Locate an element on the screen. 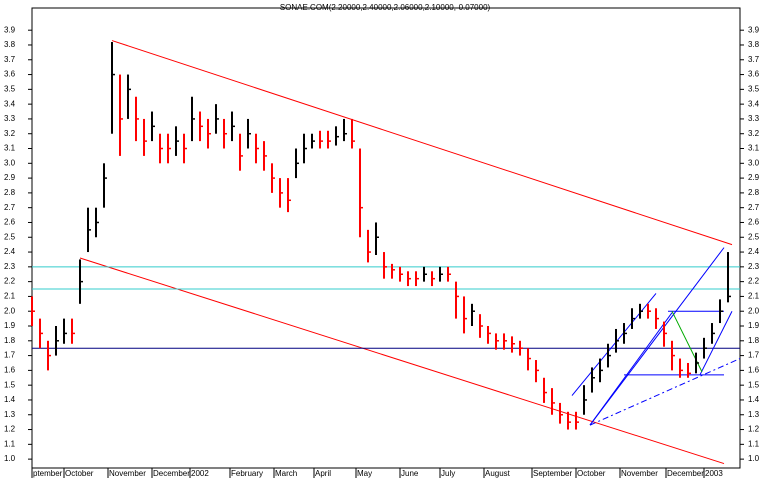 Image resolution: width=770 pixels, height=479 pixels. x-tick-label: June is located at coordinates (410, 473).